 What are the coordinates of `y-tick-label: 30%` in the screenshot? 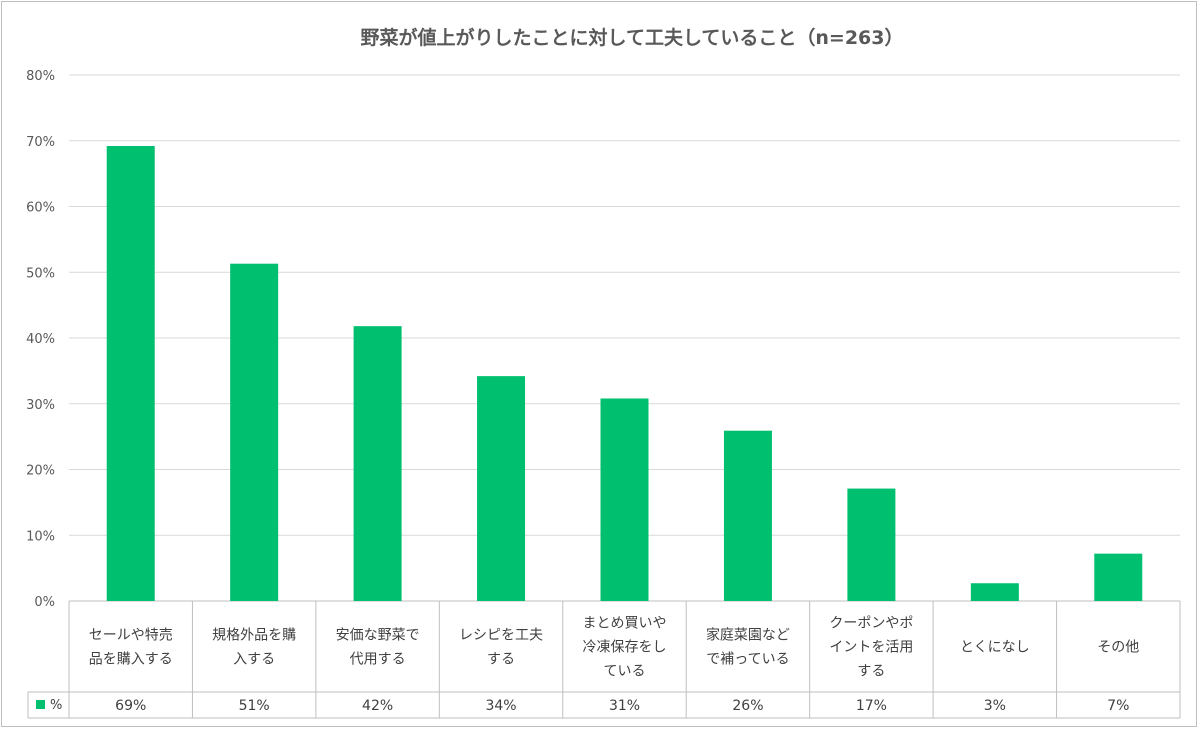 It's located at (40, 405).